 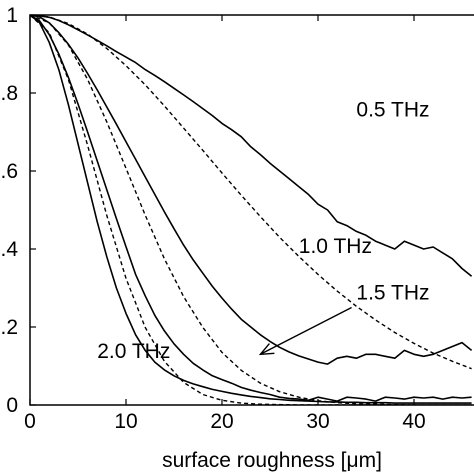 What do you see at coordinates (306, 330) in the screenshot?
I see `annotation-arrow-line` at bounding box center [306, 330].